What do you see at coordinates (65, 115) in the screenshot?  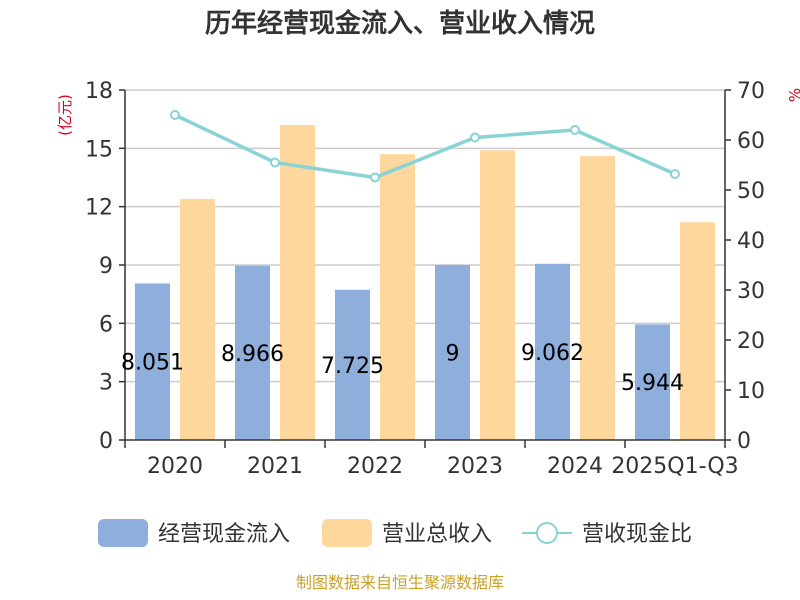 I see `left-axis-unit: (亿元)` at bounding box center [65, 115].